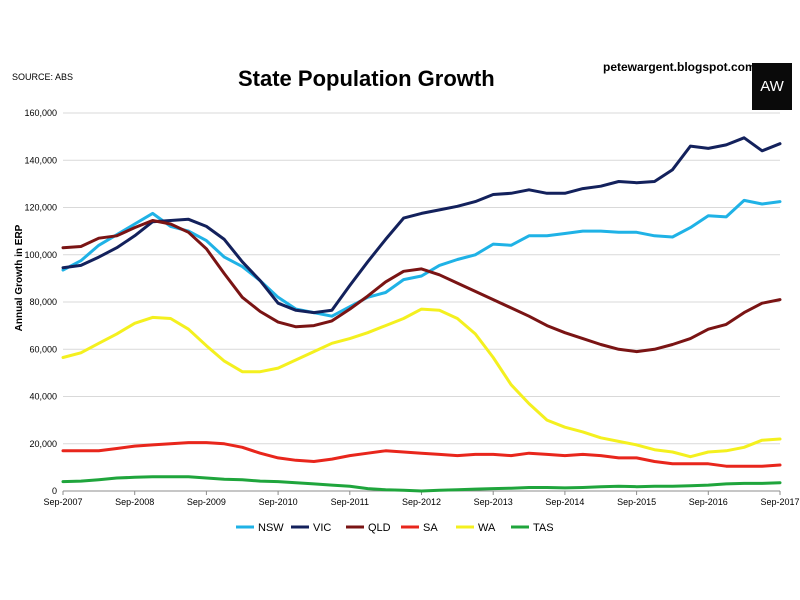 The image size is (800, 600). What do you see at coordinates (43, 302) in the screenshot?
I see `y-tick-label: 80,000` at bounding box center [43, 302].